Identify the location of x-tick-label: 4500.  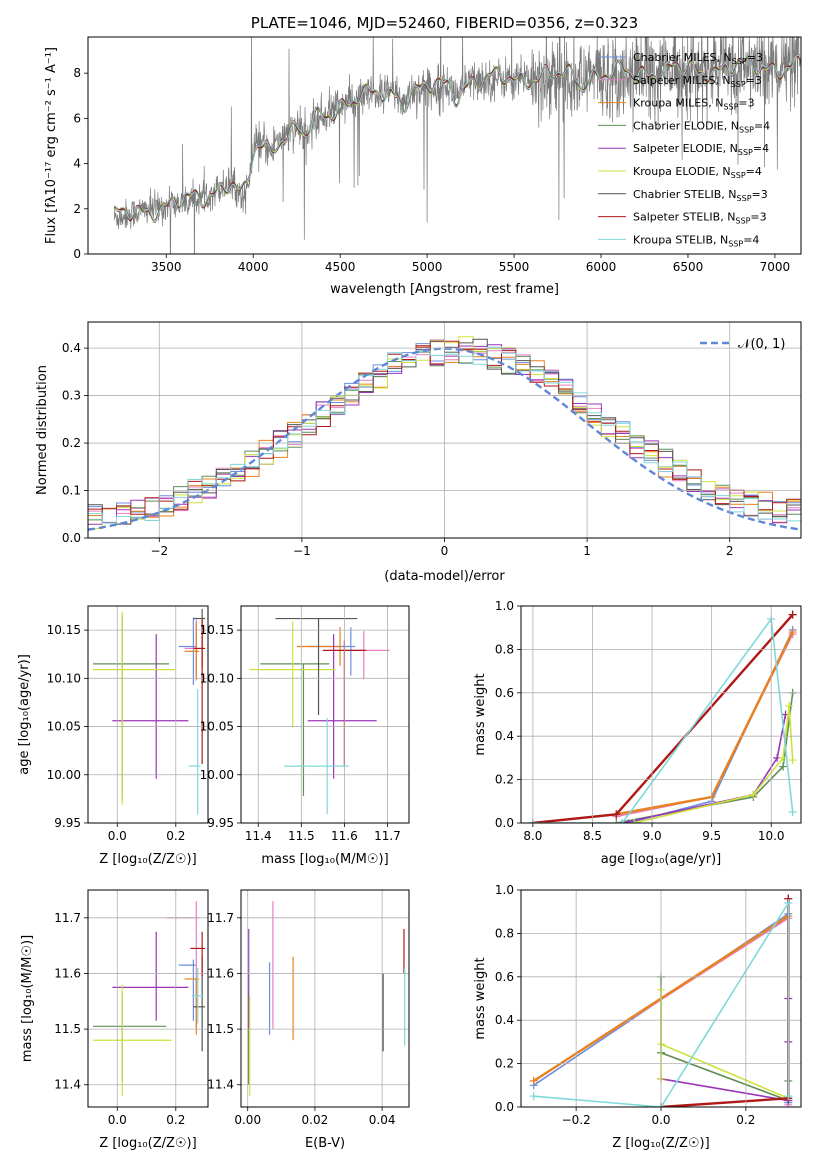
(340, 267).